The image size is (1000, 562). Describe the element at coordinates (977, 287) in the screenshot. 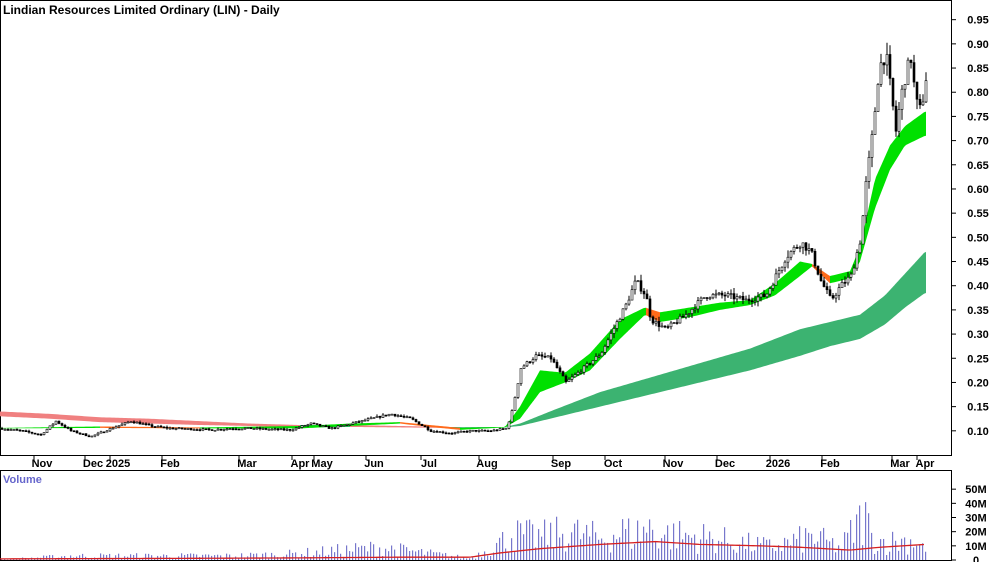

I see `price-tick-label: 0.40` at that location.